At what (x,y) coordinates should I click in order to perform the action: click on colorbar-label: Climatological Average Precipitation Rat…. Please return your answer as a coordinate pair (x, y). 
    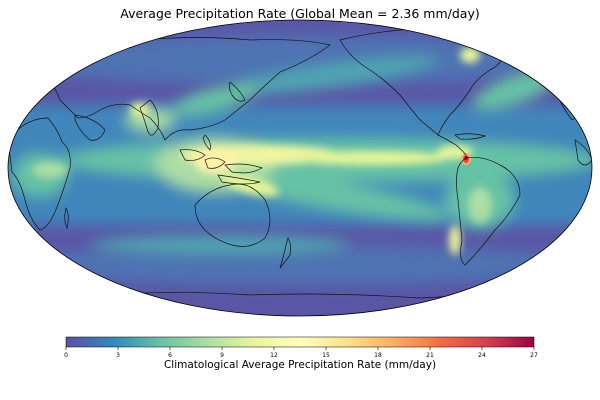
    Looking at the image, I should click on (300, 365).